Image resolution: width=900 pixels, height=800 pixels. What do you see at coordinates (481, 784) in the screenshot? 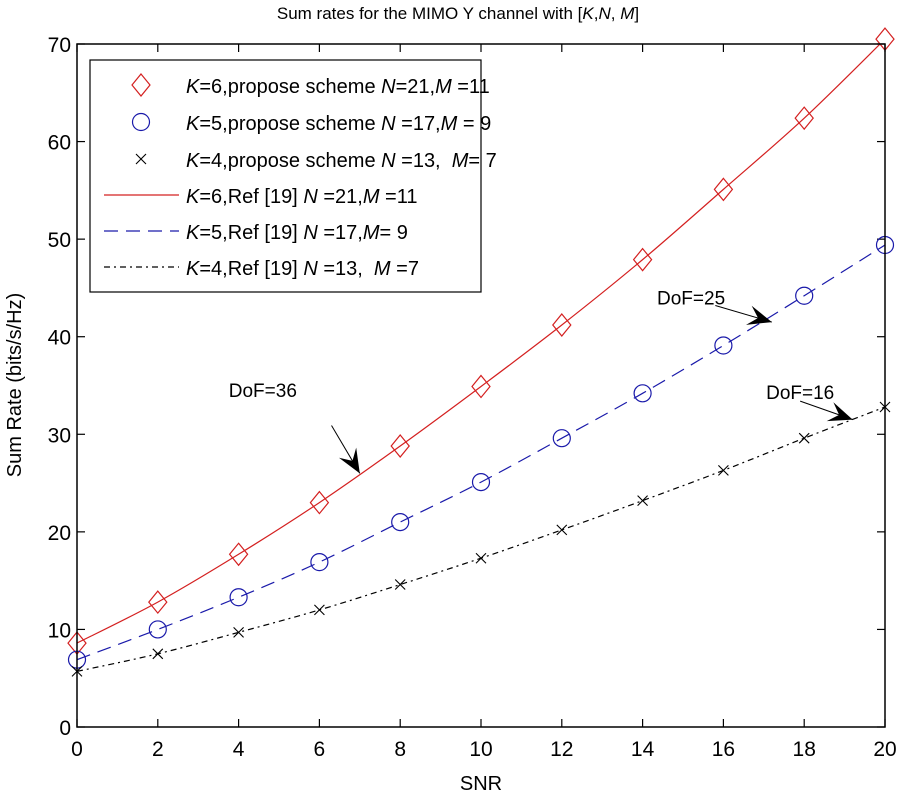
I see `x-axis-title: SNR` at bounding box center [481, 784].